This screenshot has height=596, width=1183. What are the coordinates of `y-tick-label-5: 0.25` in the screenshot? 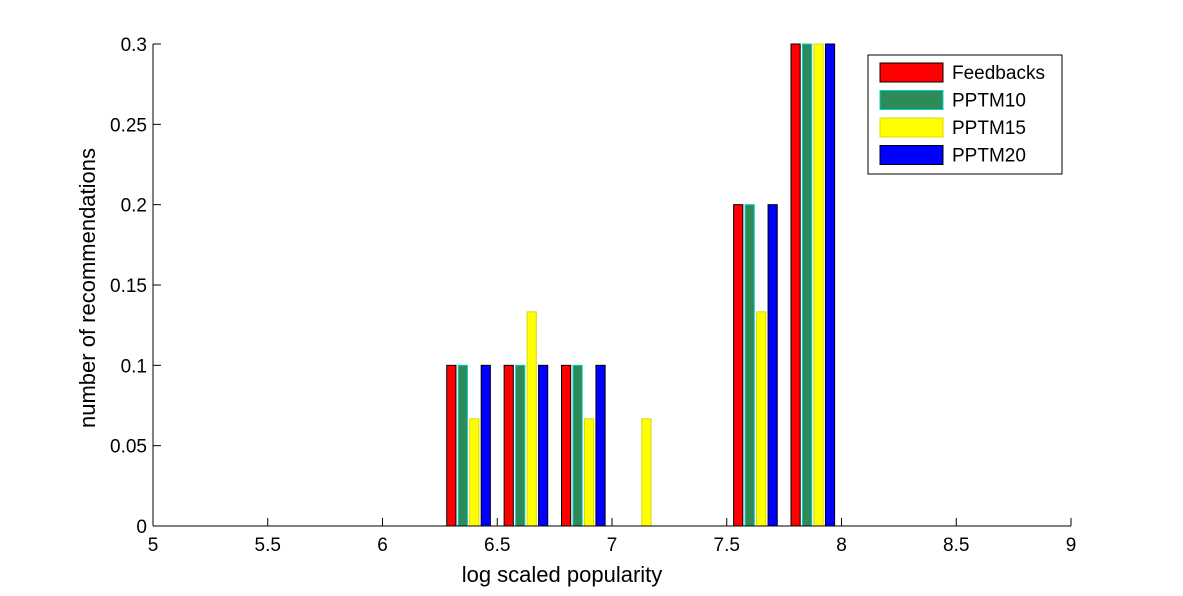 It's located at (128, 125).